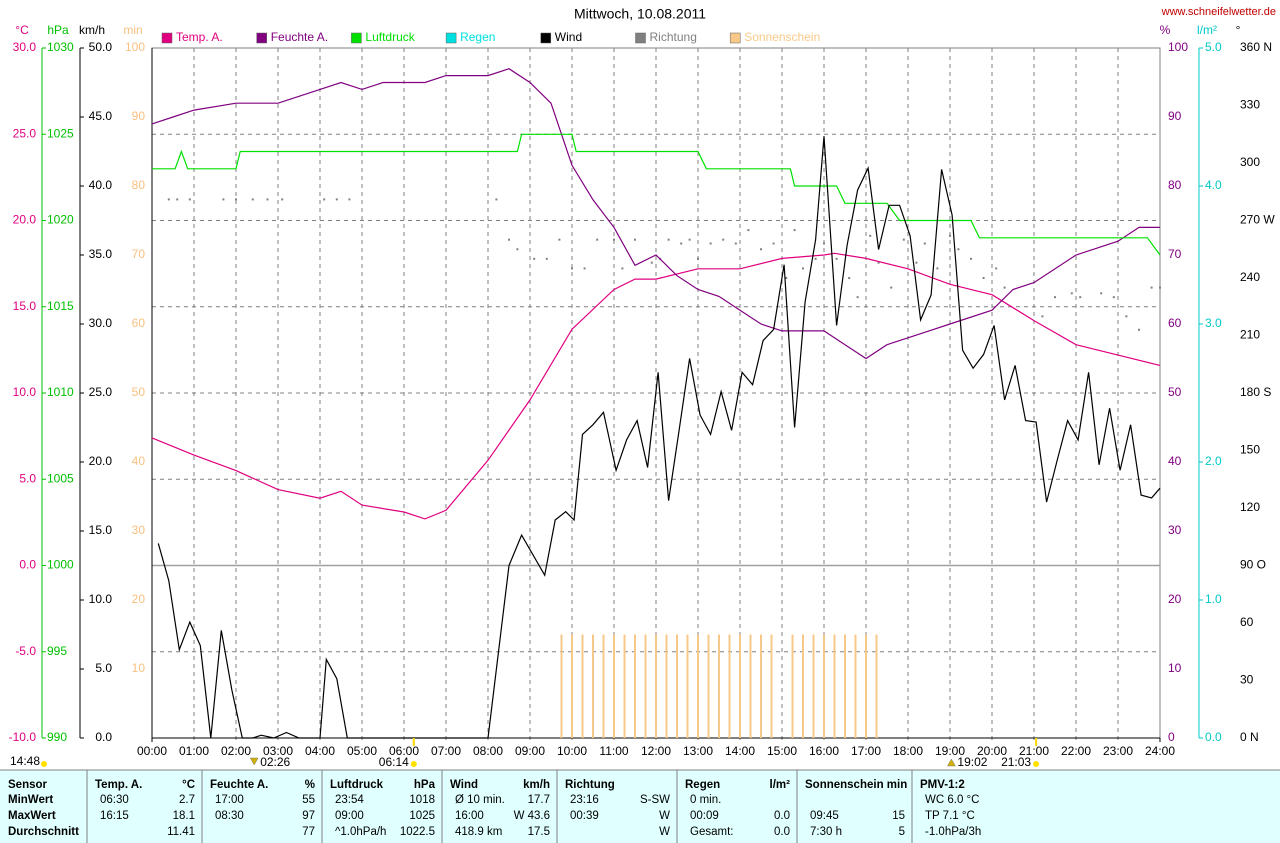  I want to click on y-tick-label: 1020, so click(60, 220).